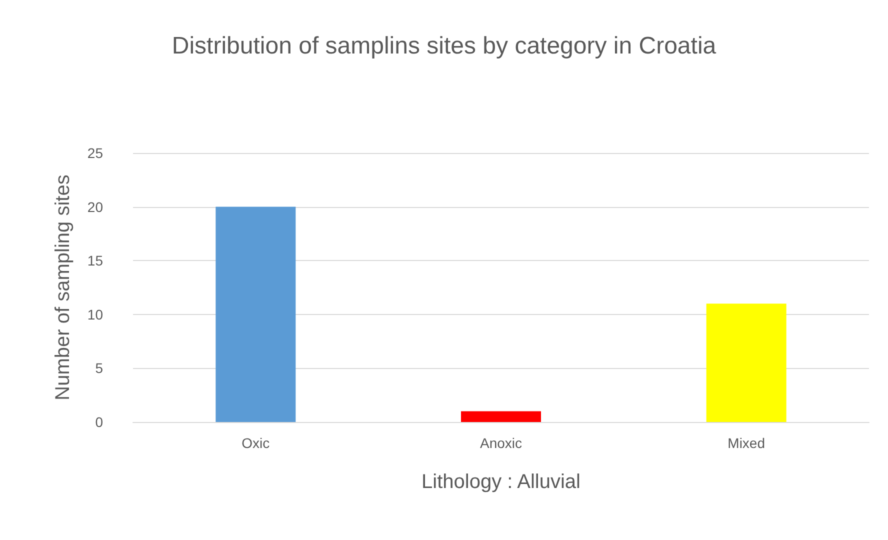  What do you see at coordinates (95, 260) in the screenshot?
I see `y-tick-label: 15` at bounding box center [95, 260].